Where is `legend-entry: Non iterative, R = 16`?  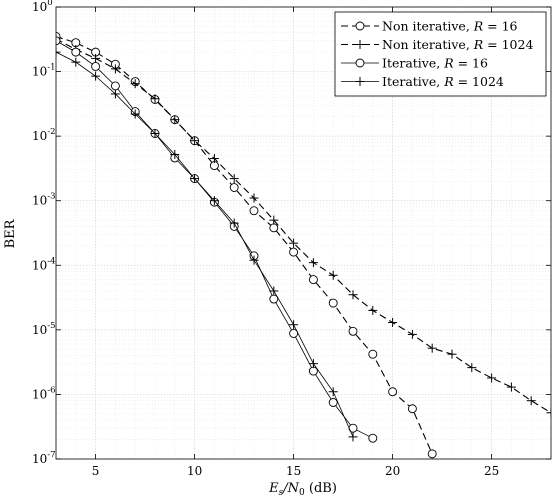
legend-entry: Non iterative, R = 16 is located at coordinates (429, 26).